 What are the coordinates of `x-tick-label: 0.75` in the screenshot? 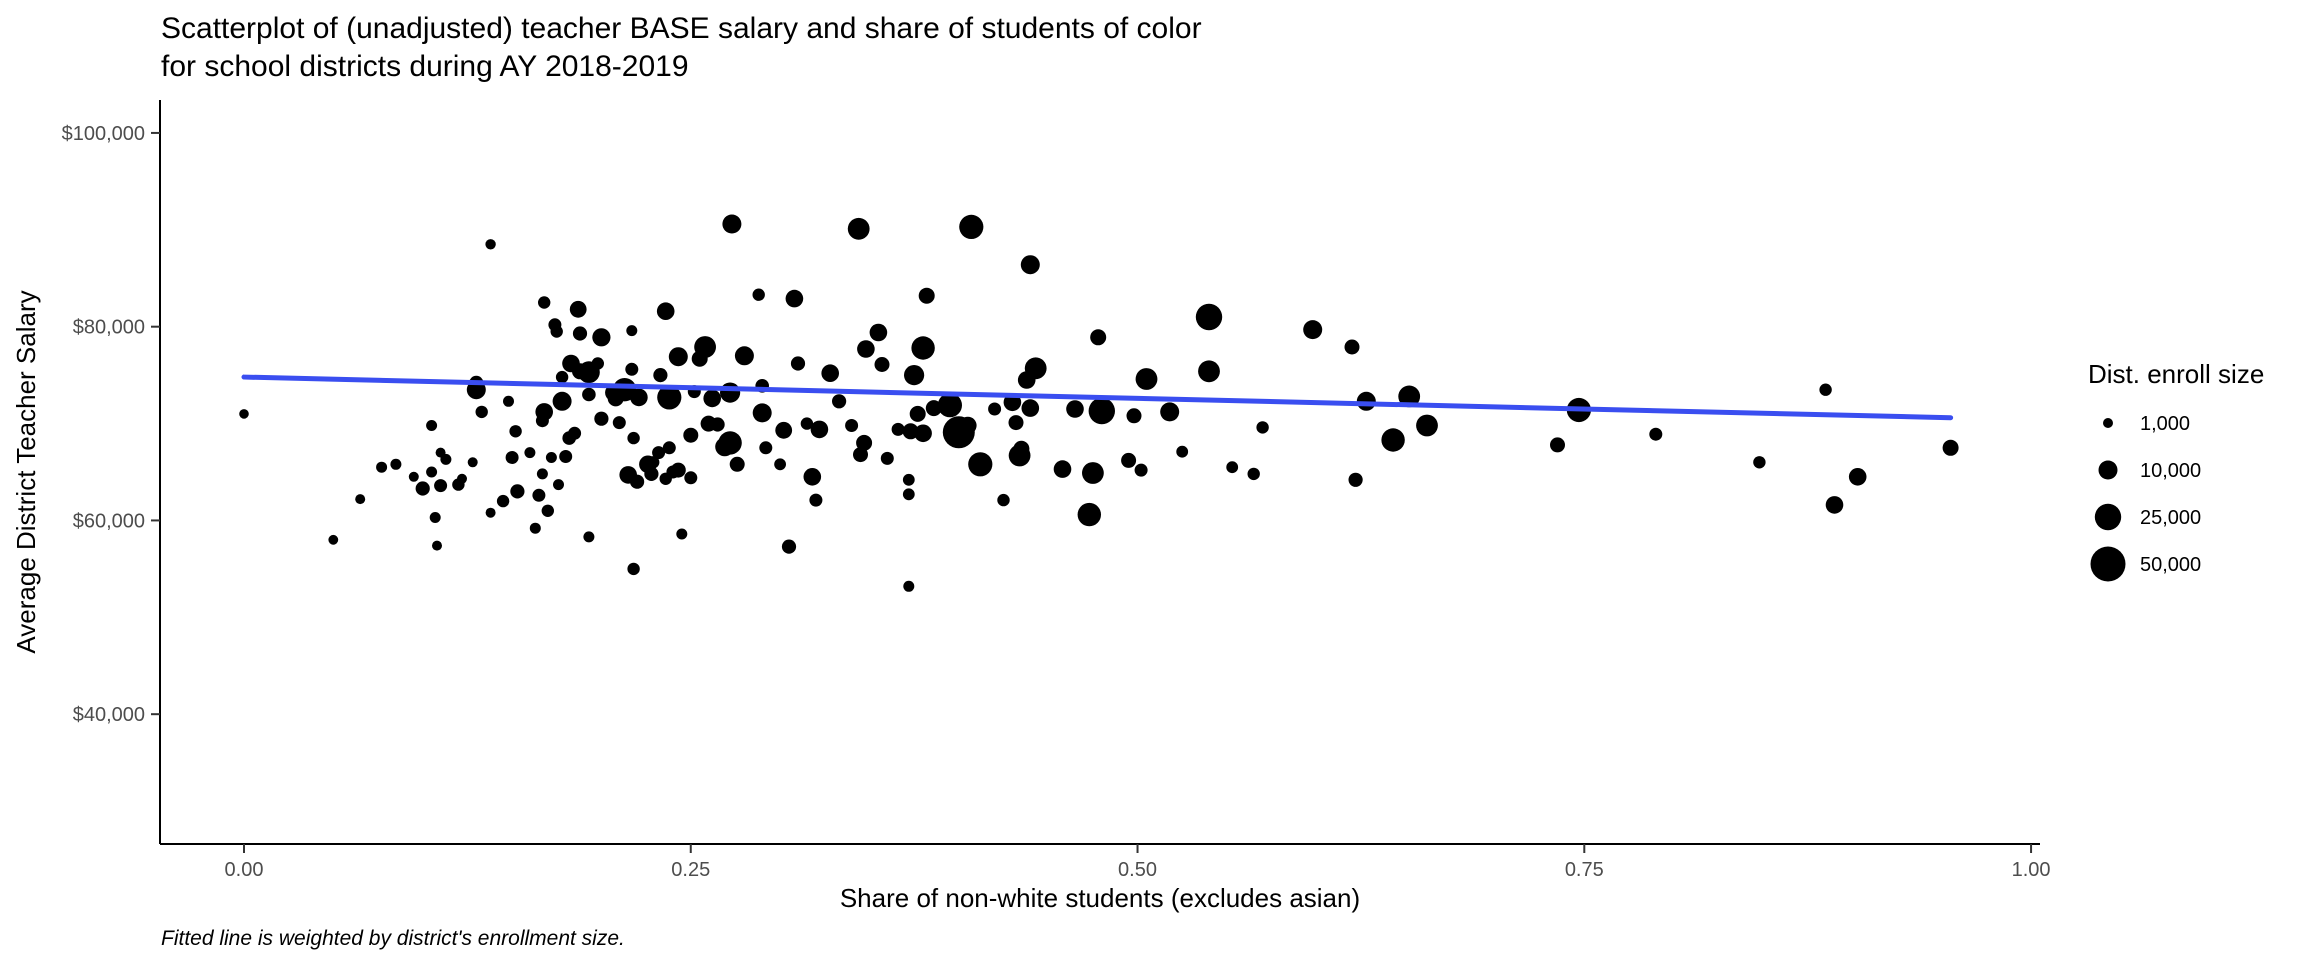 It's located at (1584, 870).